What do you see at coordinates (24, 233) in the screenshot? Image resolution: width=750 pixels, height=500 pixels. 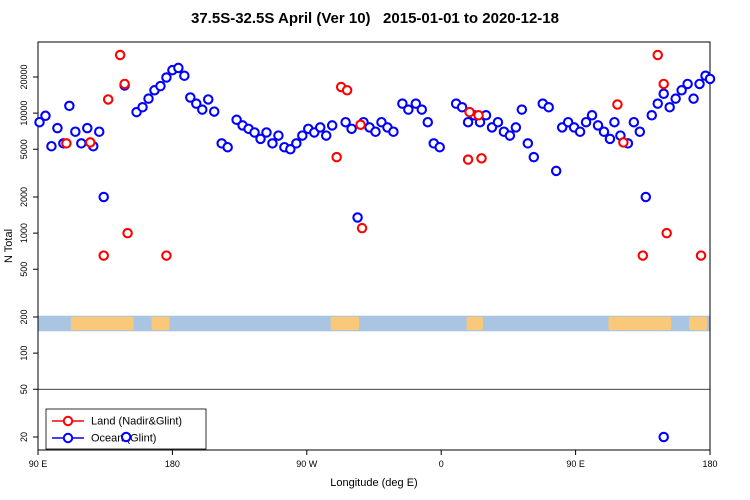 I see `y-tick-label: 1000` at bounding box center [24, 233].